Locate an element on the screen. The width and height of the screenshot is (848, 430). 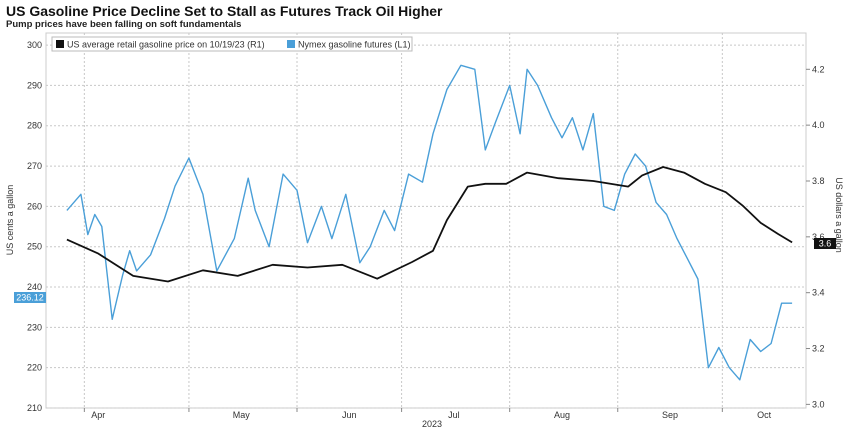
legend-box is located at coordinates (232, 44).